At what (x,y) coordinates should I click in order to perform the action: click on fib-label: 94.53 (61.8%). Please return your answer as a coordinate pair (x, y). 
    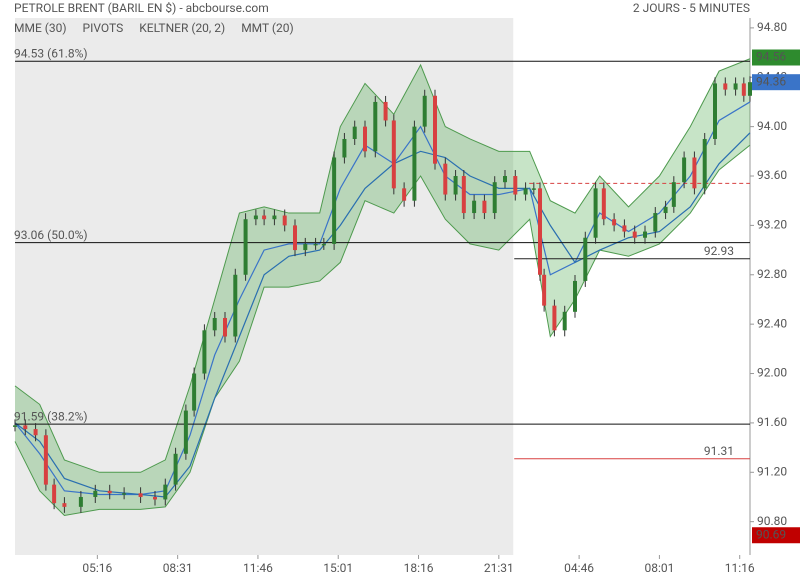
    Looking at the image, I should click on (51, 53).